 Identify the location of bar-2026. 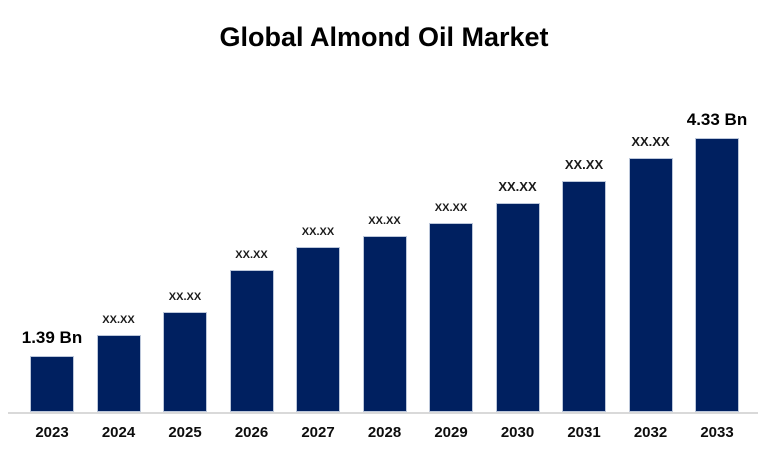
(251, 341).